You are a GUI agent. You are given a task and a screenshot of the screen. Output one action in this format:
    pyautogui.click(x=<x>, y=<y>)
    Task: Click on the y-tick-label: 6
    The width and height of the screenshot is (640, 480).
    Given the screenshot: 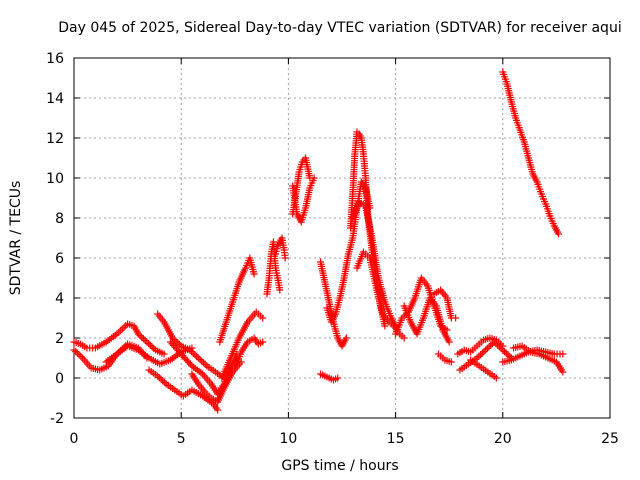 What is the action you would take?
    pyautogui.click(x=59, y=259)
    